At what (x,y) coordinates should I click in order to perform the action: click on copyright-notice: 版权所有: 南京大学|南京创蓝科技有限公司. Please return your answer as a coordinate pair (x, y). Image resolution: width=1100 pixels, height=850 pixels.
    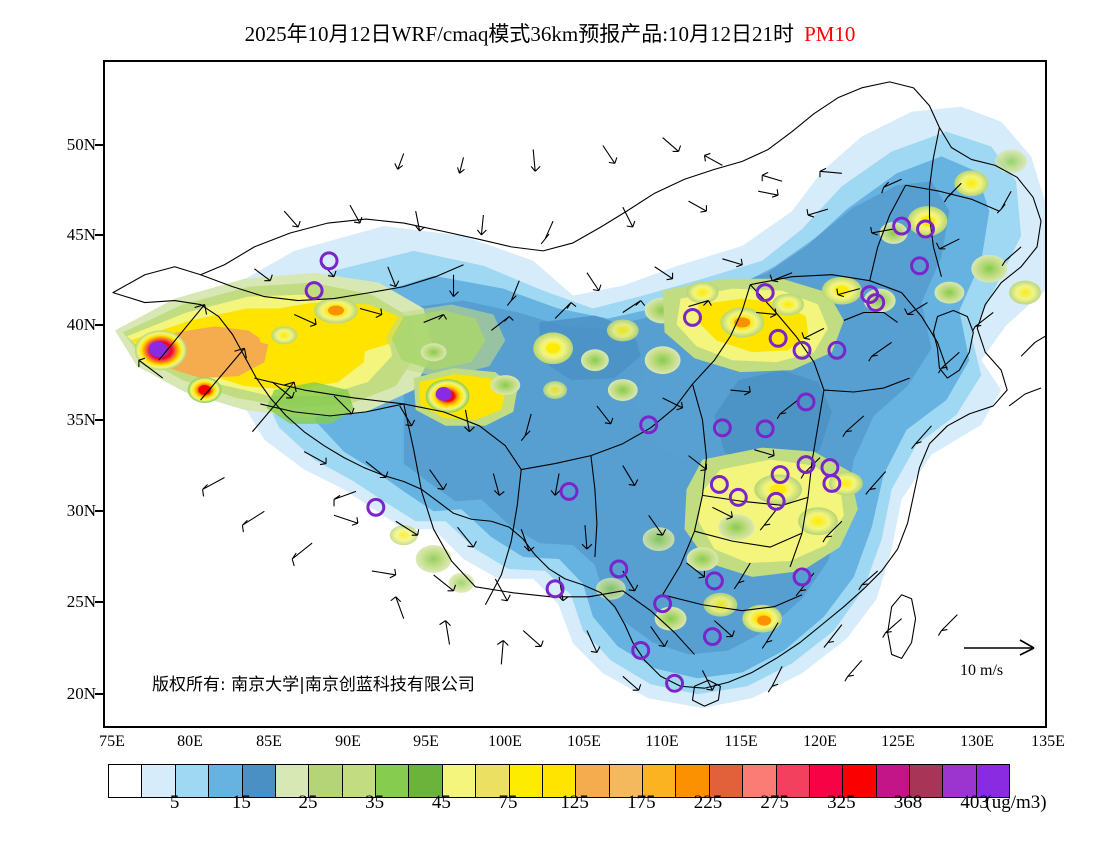
    Looking at the image, I should click on (313, 685).